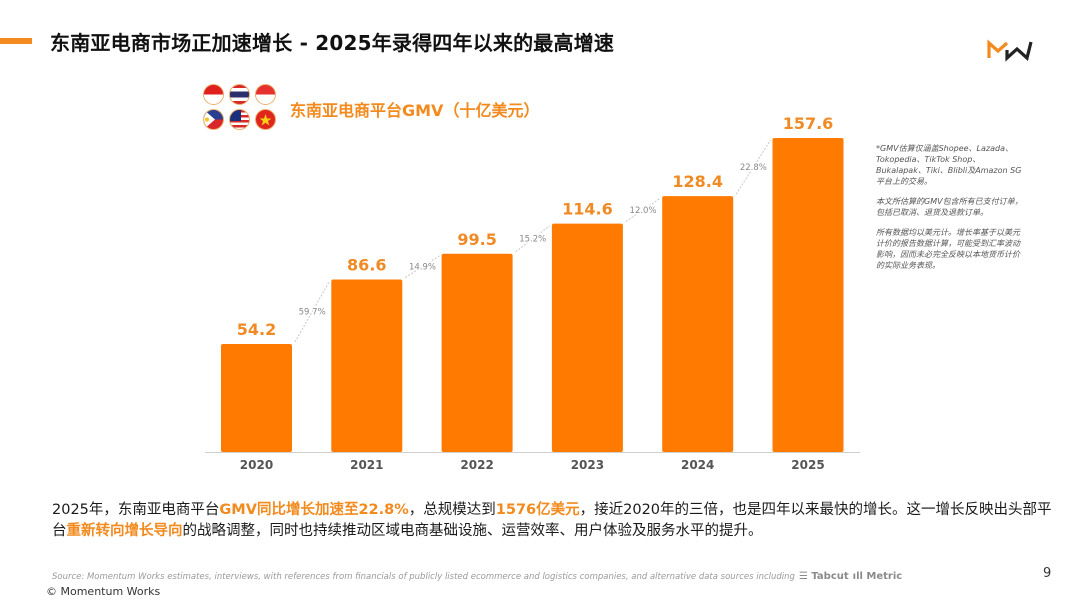  What do you see at coordinates (415, 110) in the screenshot?
I see `chart-title: 东南亚电商平台GMV（十亿美元）` at bounding box center [415, 110].